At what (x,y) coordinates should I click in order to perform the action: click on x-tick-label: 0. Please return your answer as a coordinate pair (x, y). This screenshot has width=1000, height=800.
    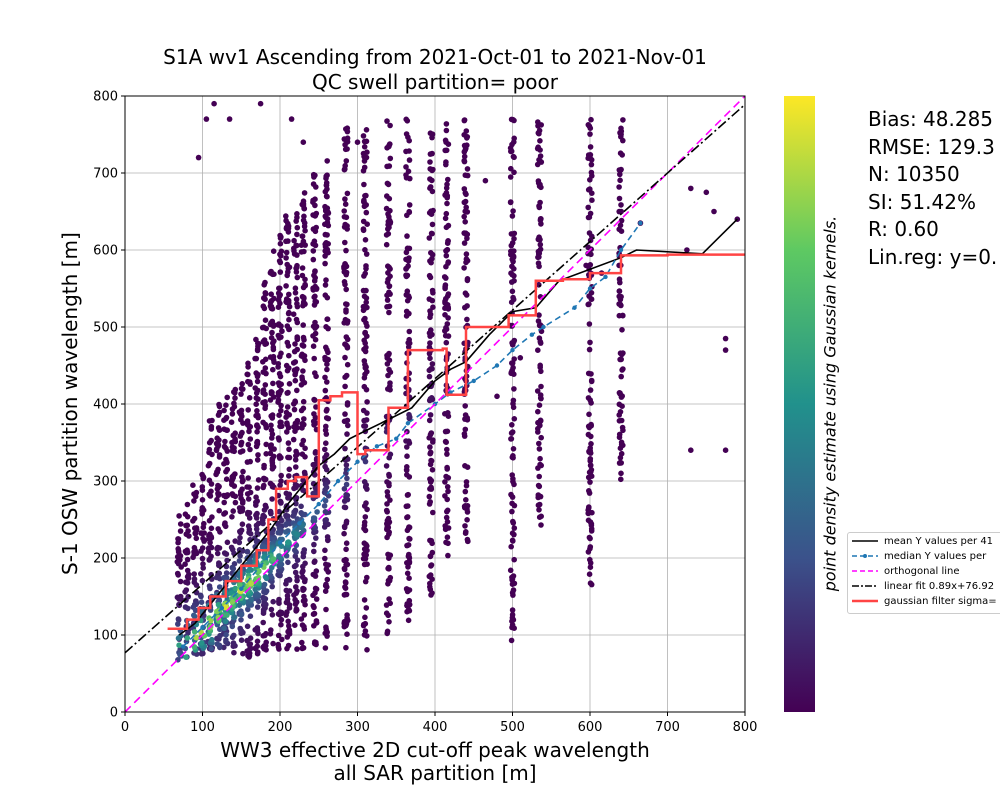
    Looking at the image, I should click on (125, 727).